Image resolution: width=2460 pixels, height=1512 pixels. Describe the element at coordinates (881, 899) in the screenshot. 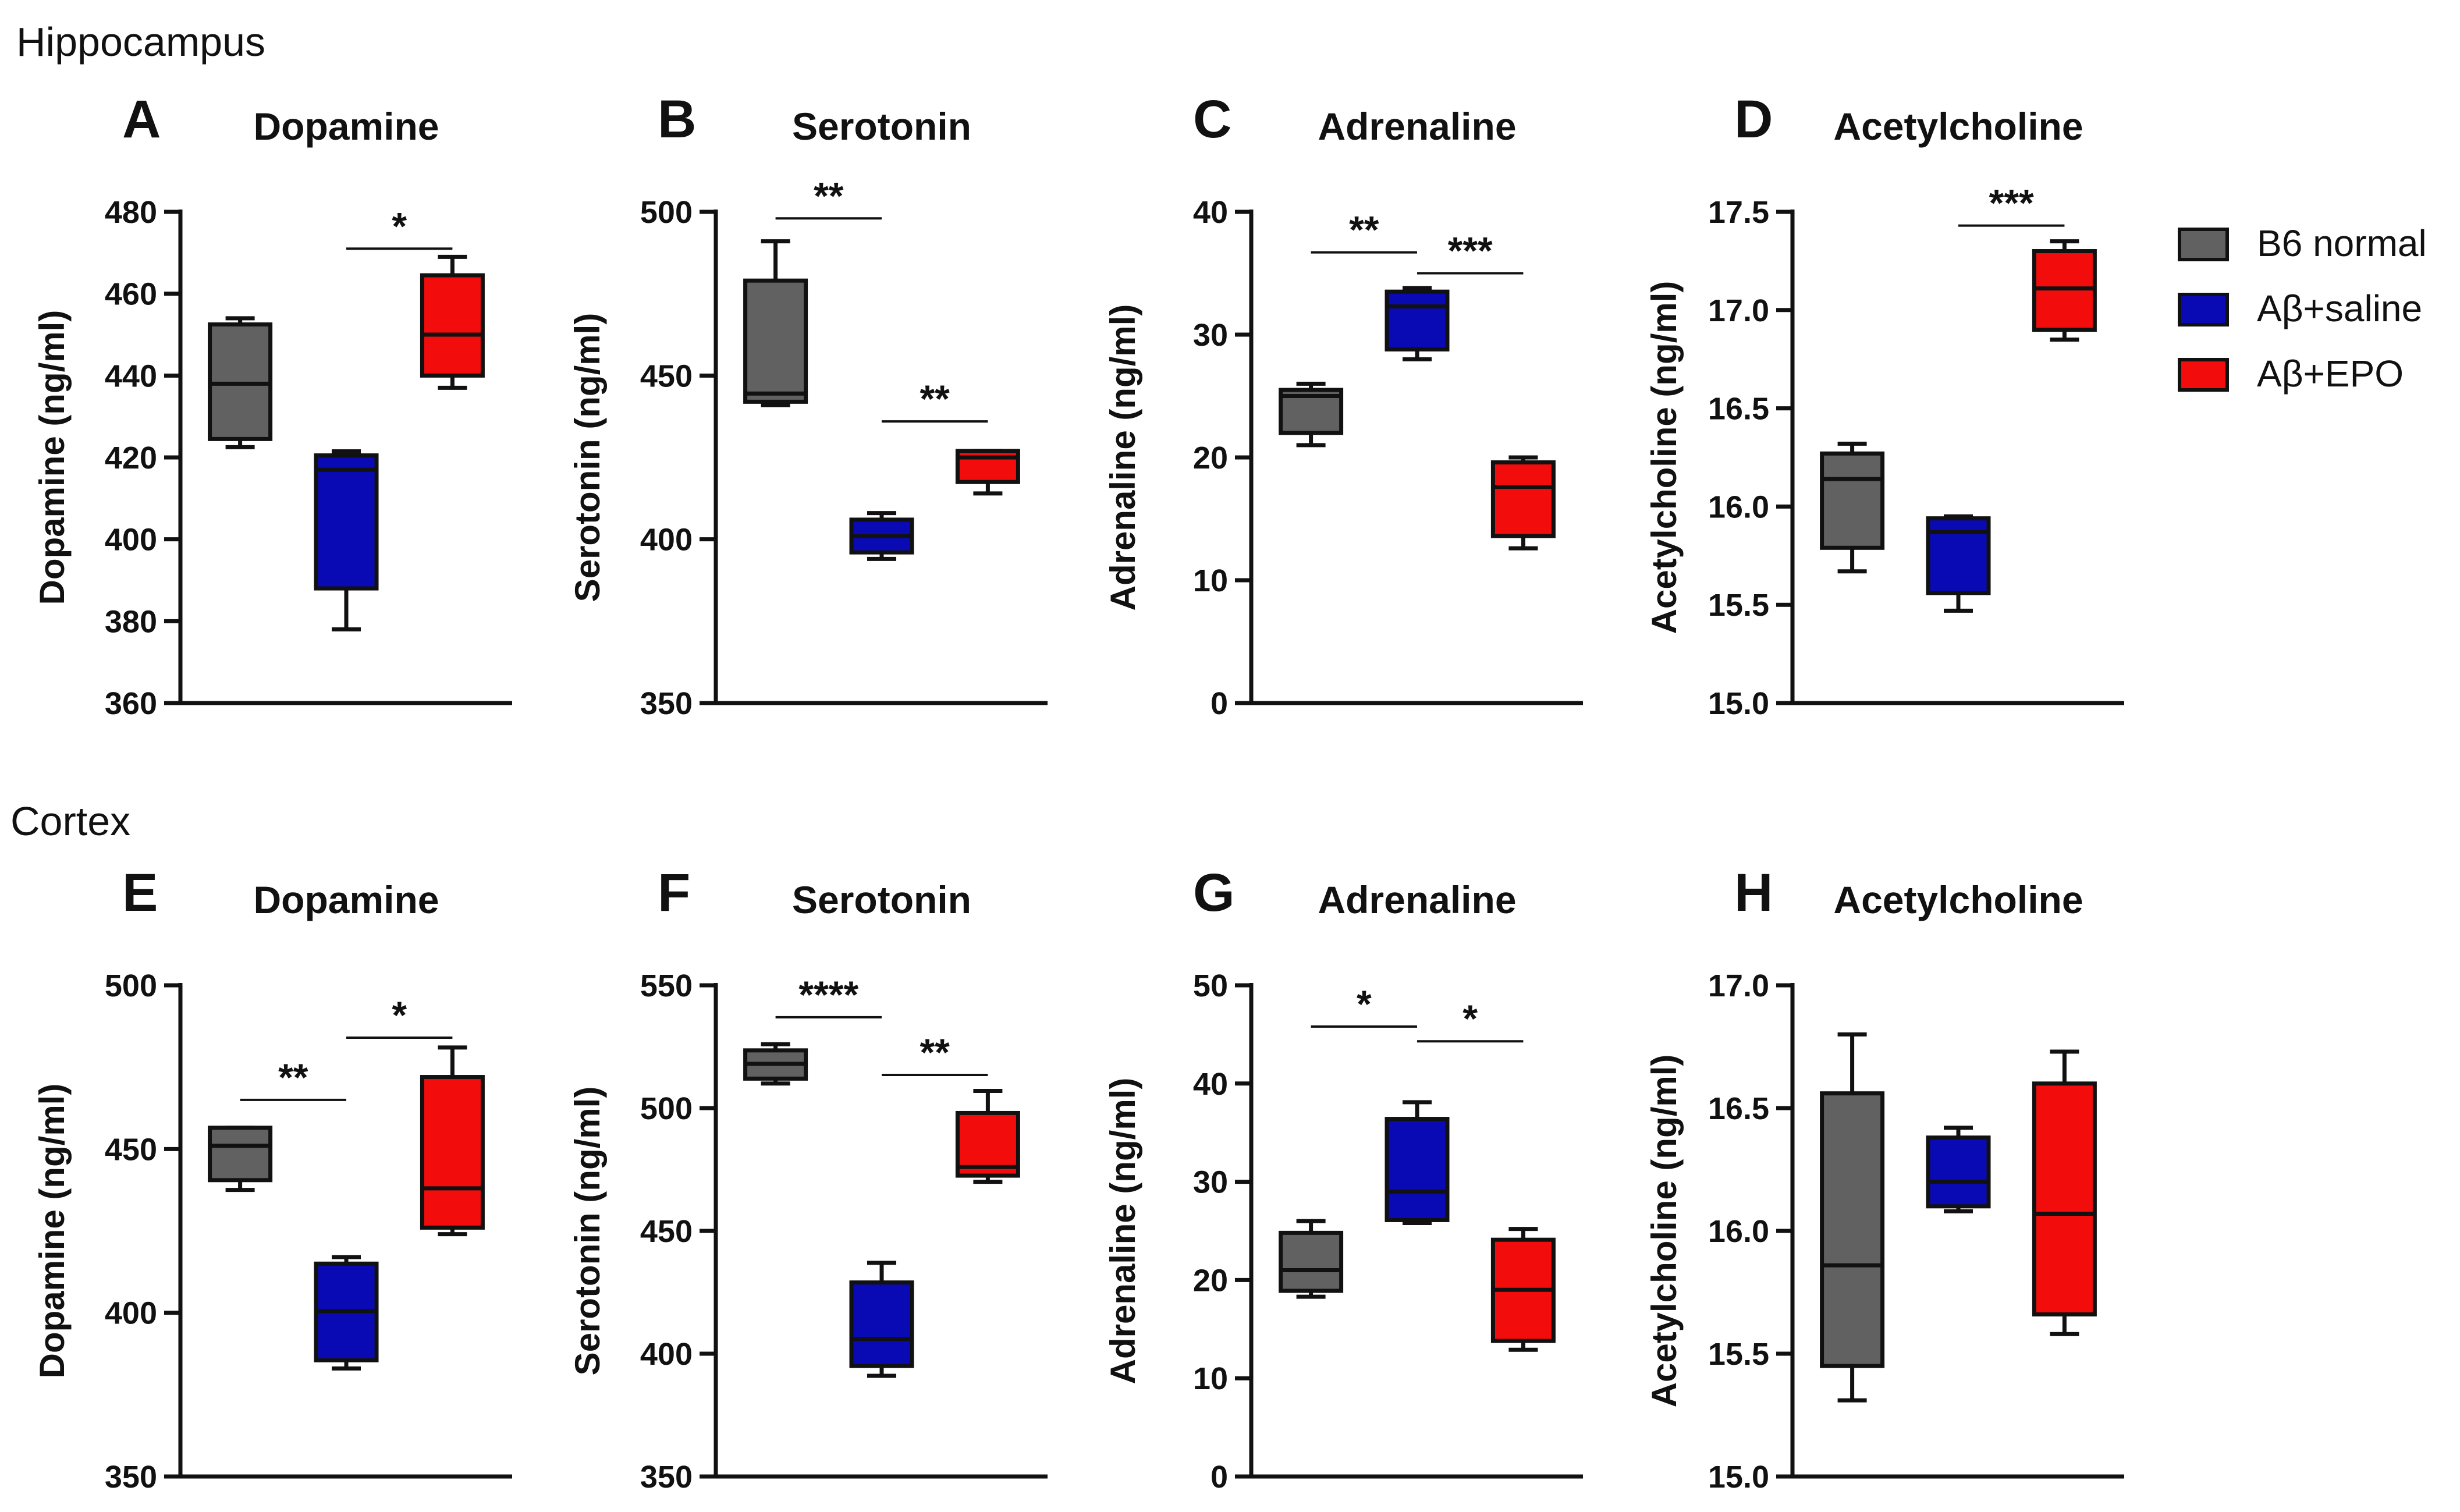

I see `panel-f-title: Serotonin` at that location.